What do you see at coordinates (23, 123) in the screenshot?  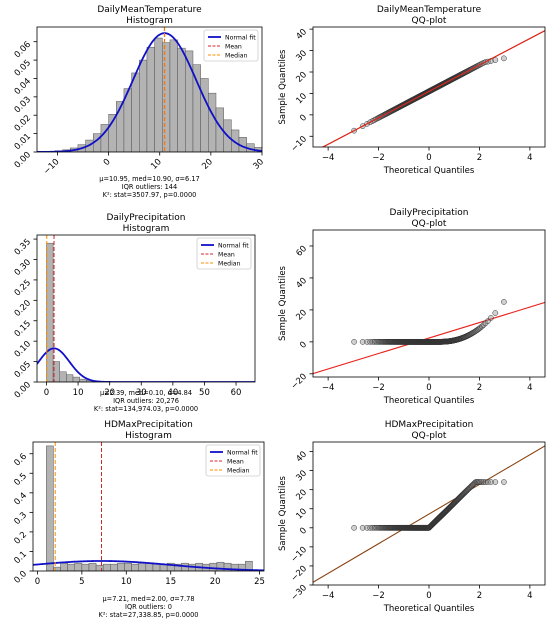 I see `y-tick-label: 0.02` at bounding box center [23, 123].